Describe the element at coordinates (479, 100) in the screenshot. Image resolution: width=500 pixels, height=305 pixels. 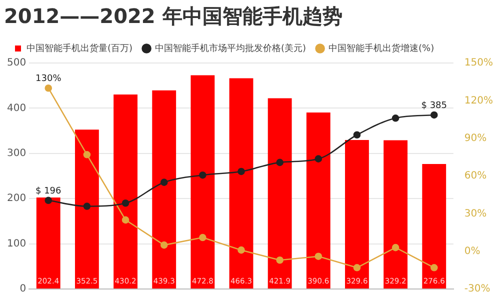
I see `y2-tick-label: 120%` at that location.